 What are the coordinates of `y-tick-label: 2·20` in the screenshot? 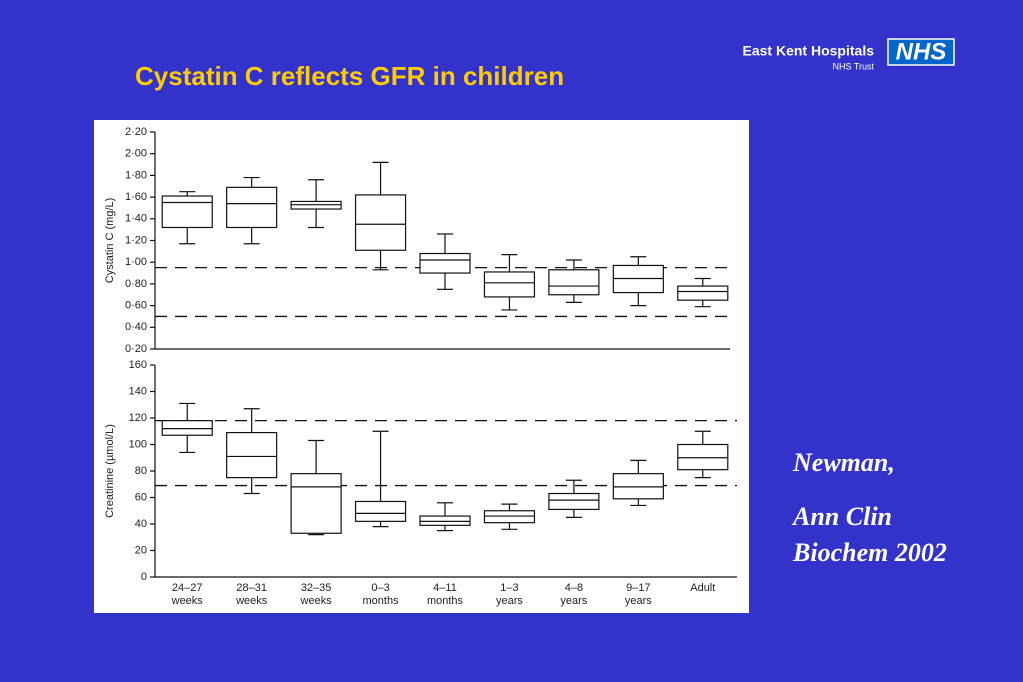 It's located at (136, 132).